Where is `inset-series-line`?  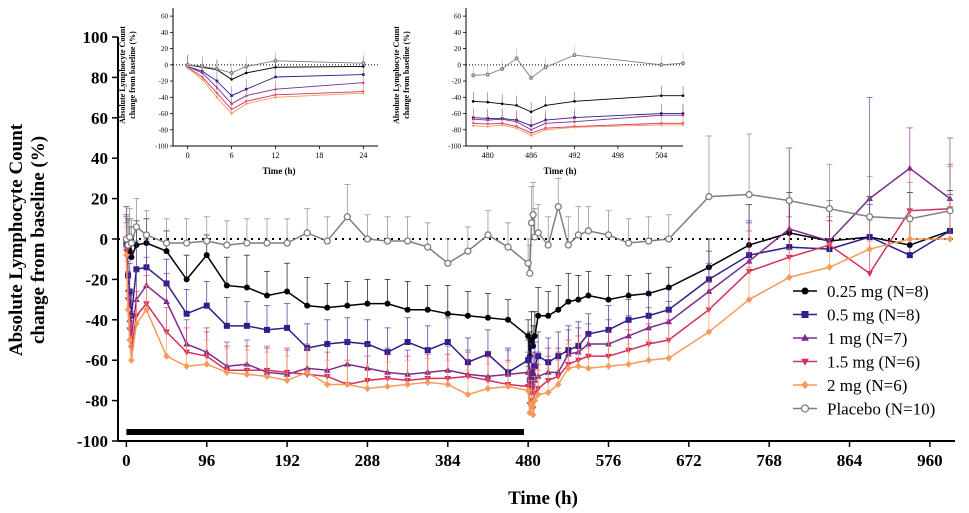
inset-series-line is located at coordinates (578, 104).